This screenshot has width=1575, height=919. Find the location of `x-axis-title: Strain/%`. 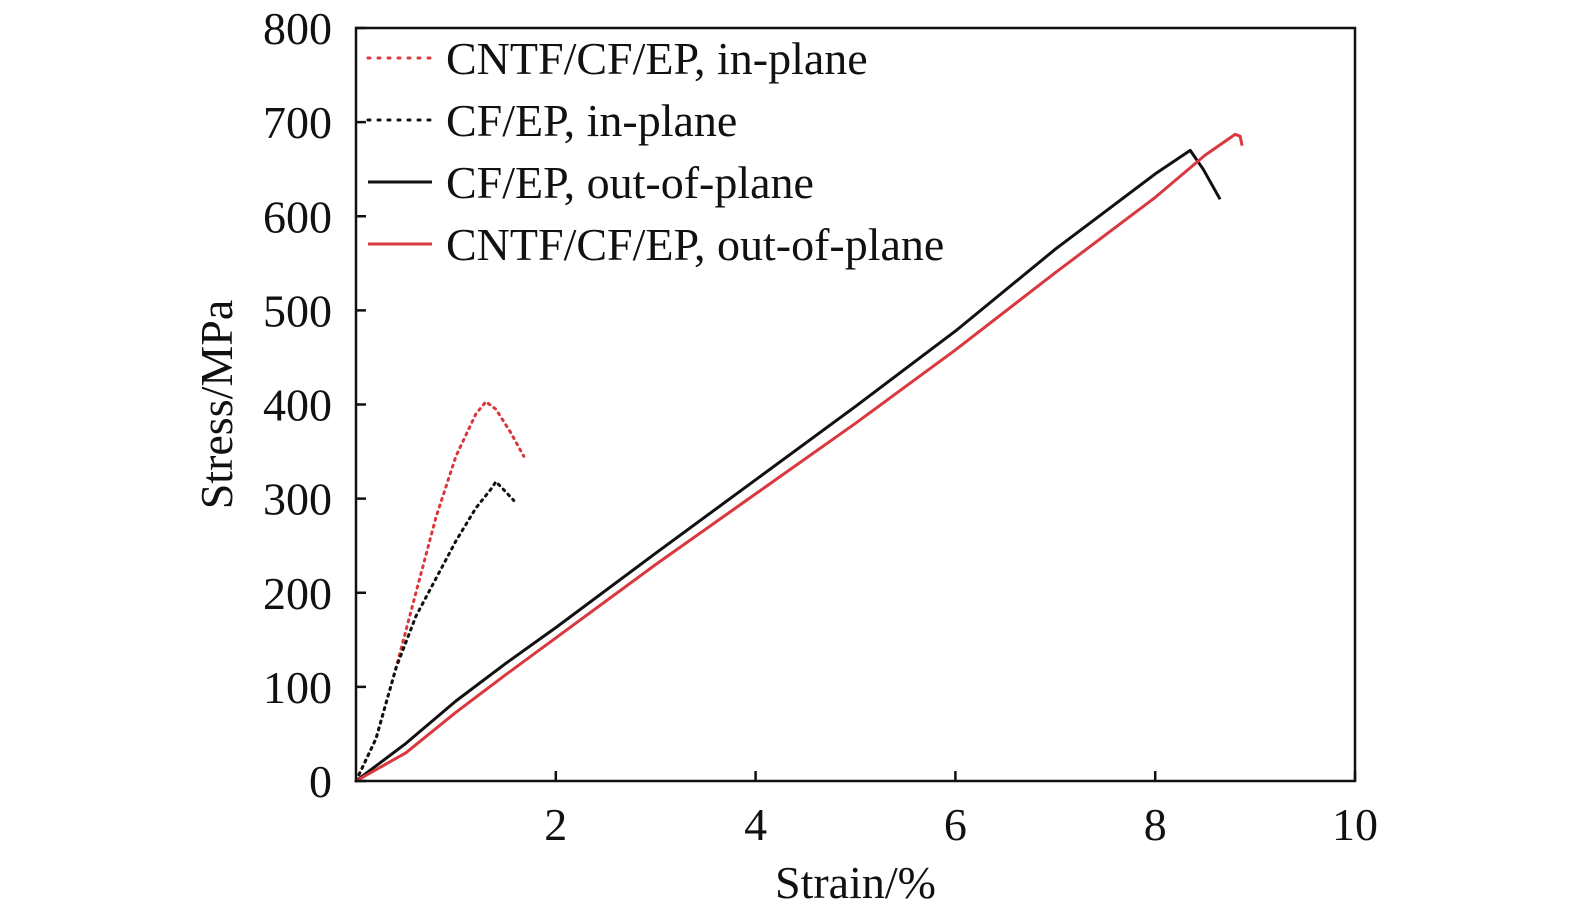

x-axis-title: Strain/% is located at coordinates (855, 882).